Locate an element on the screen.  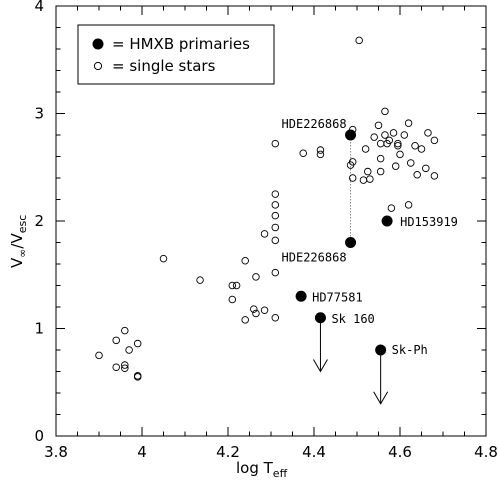
x-tick-label: 4.8 is located at coordinates (486, 452).